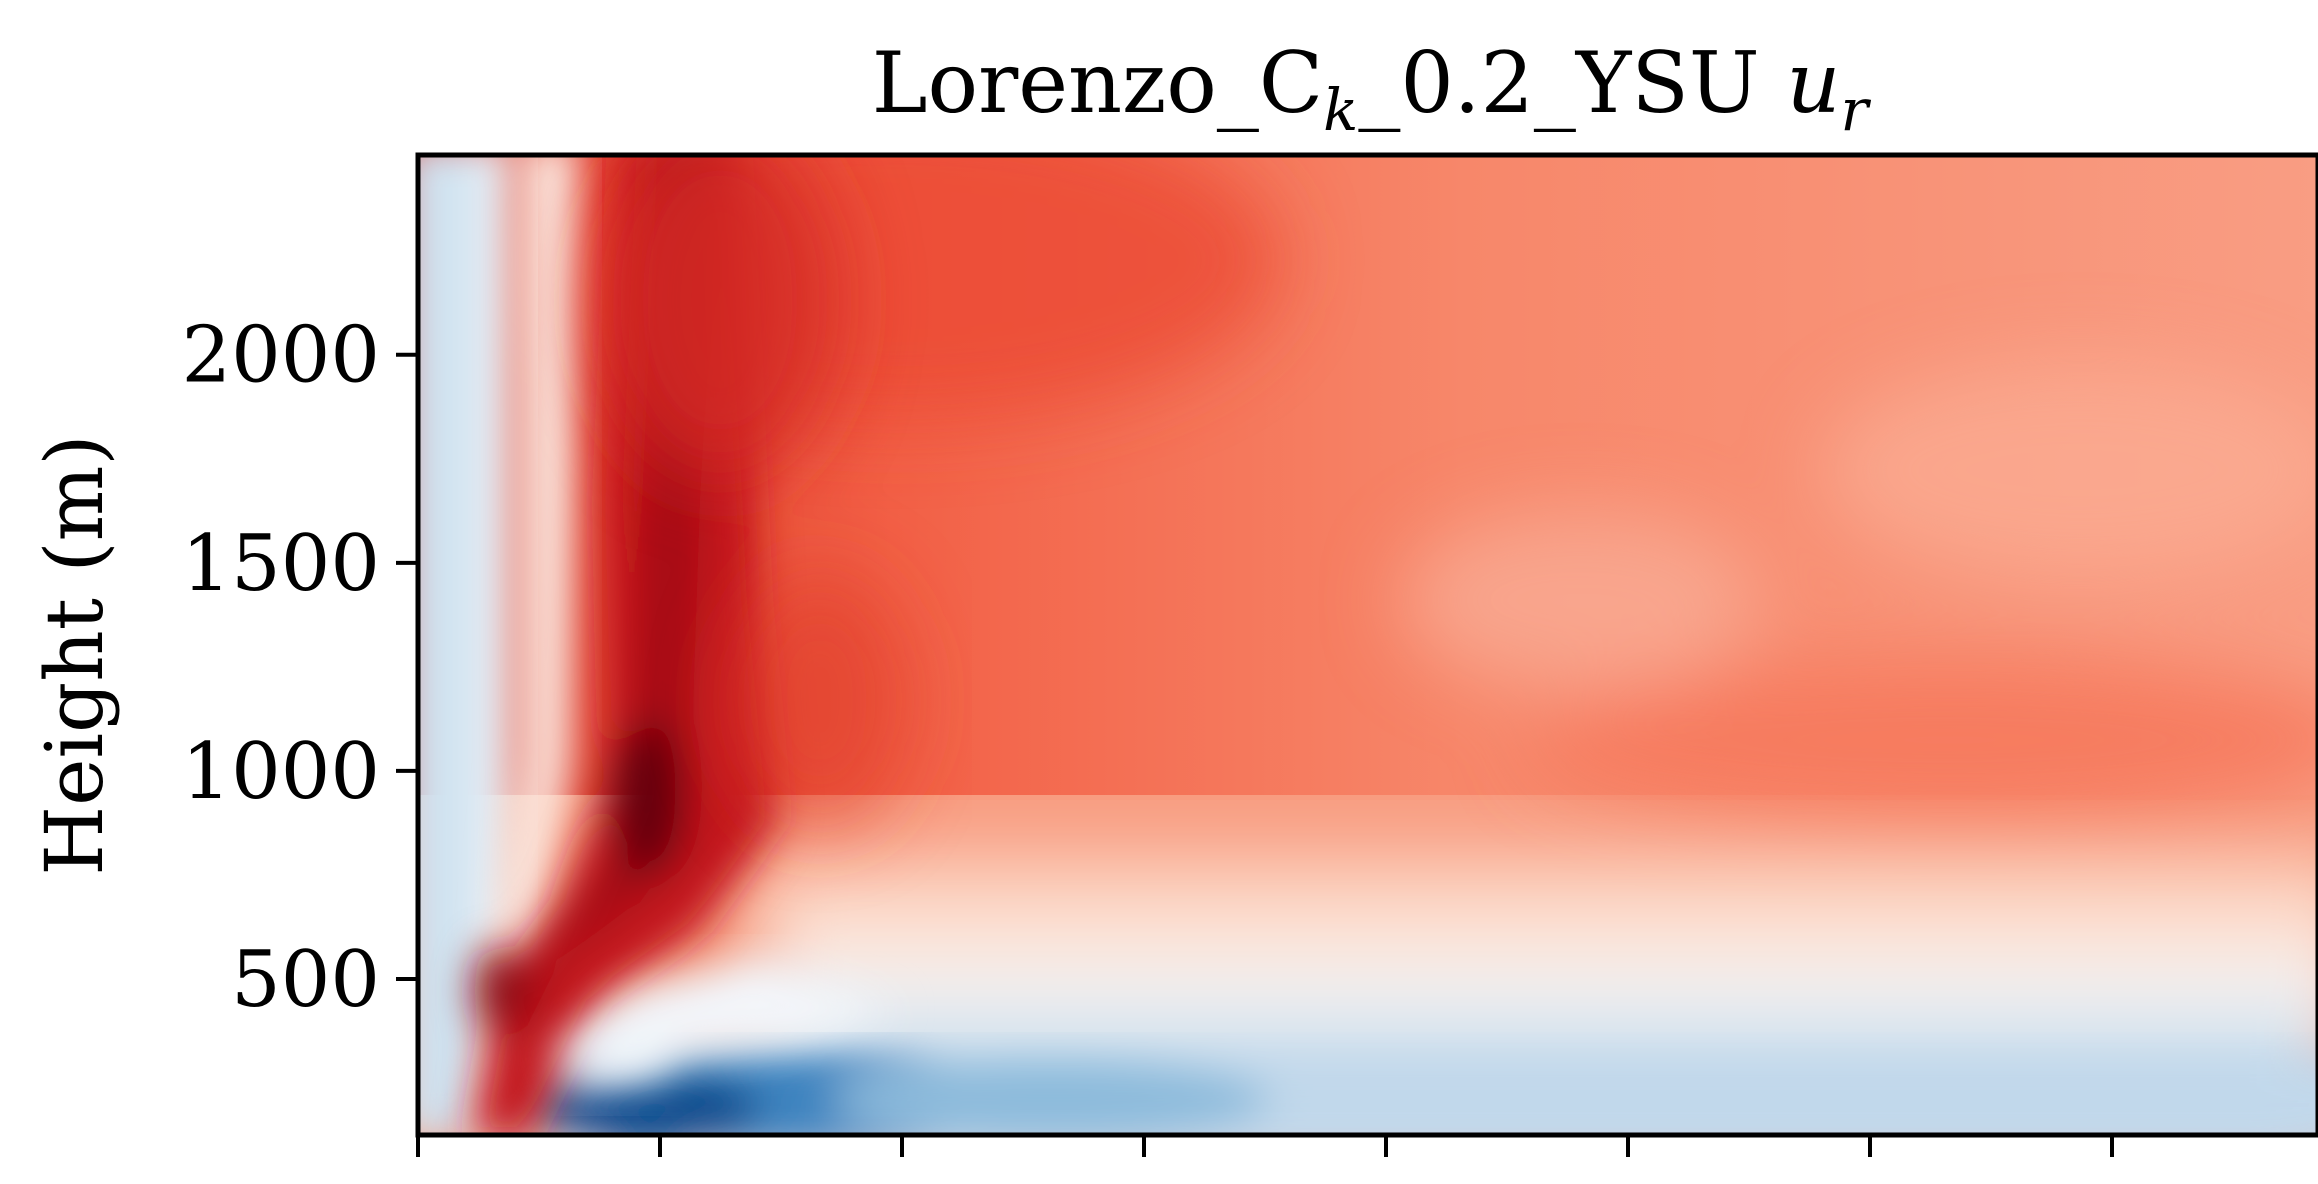 This screenshot has width=2318, height=1184. Describe the element at coordinates (1572, 83) in the screenshot. I see `chart-title-suffix: _0.2_YSU` at that location.